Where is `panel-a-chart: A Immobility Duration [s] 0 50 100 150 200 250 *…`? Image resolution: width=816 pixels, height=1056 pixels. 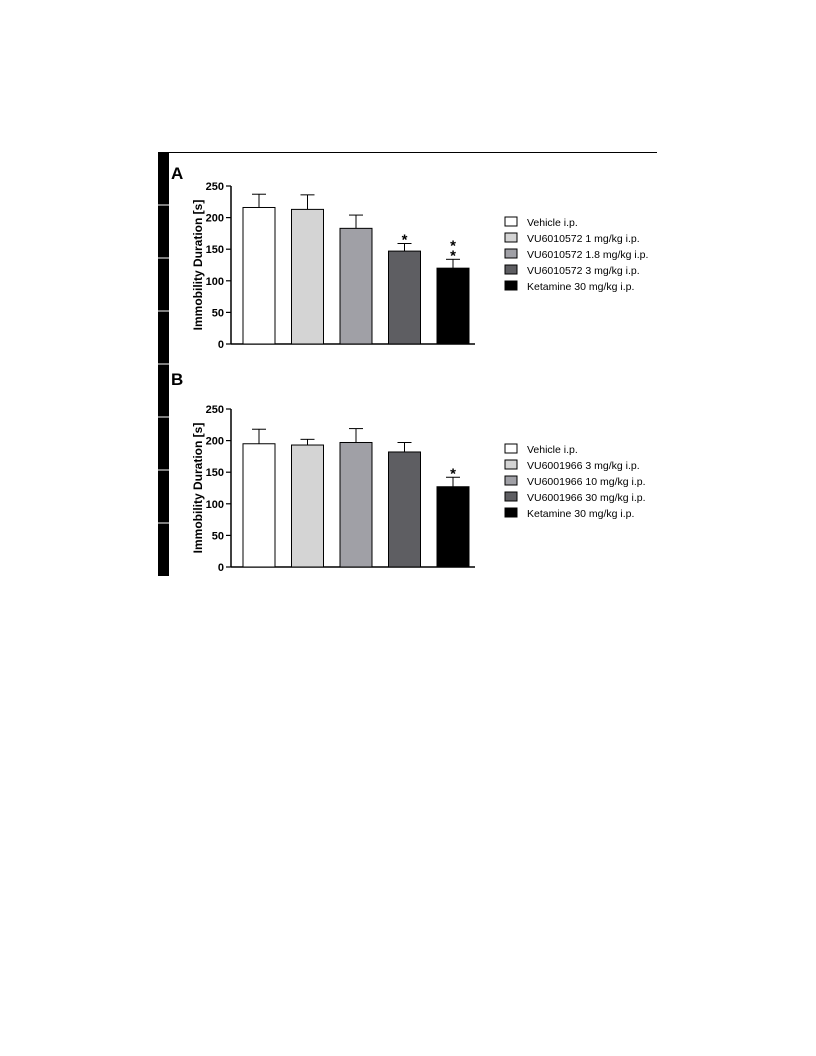
panel-a-chart: A Immobility Duration [s] 0 50 100 150 200 250 *… is located at coordinates (409, 257).